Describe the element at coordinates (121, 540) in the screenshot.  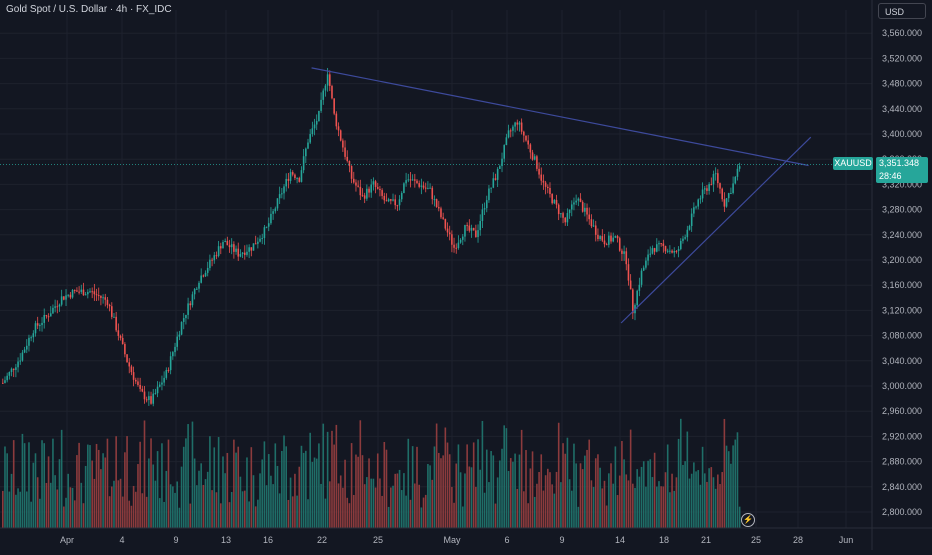
I see `x-tick-label: 4` at that location.